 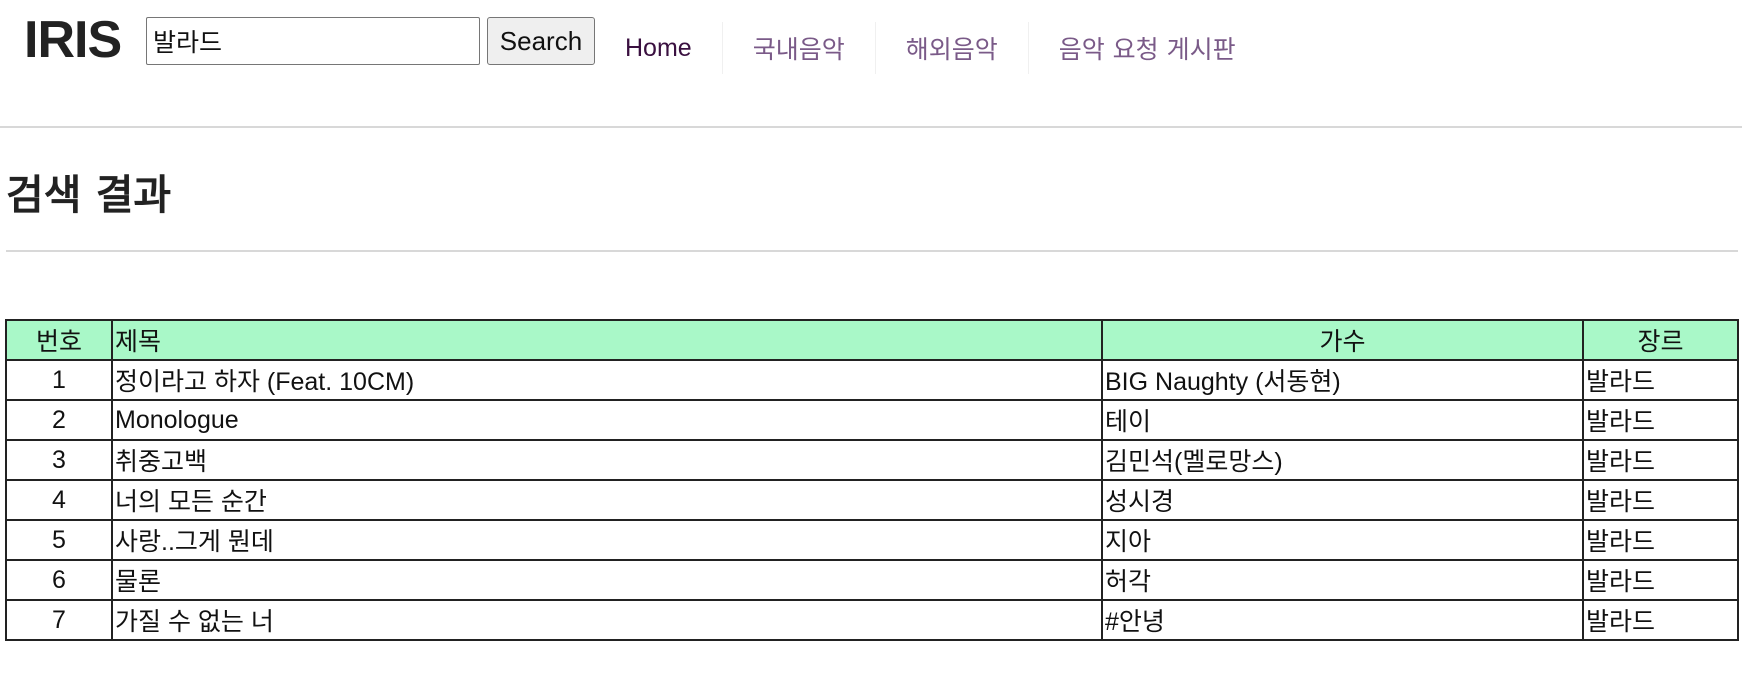 What do you see at coordinates (59, 460) in the screenshot?
I see `row-number: 3` at bounding box center [59, 460].